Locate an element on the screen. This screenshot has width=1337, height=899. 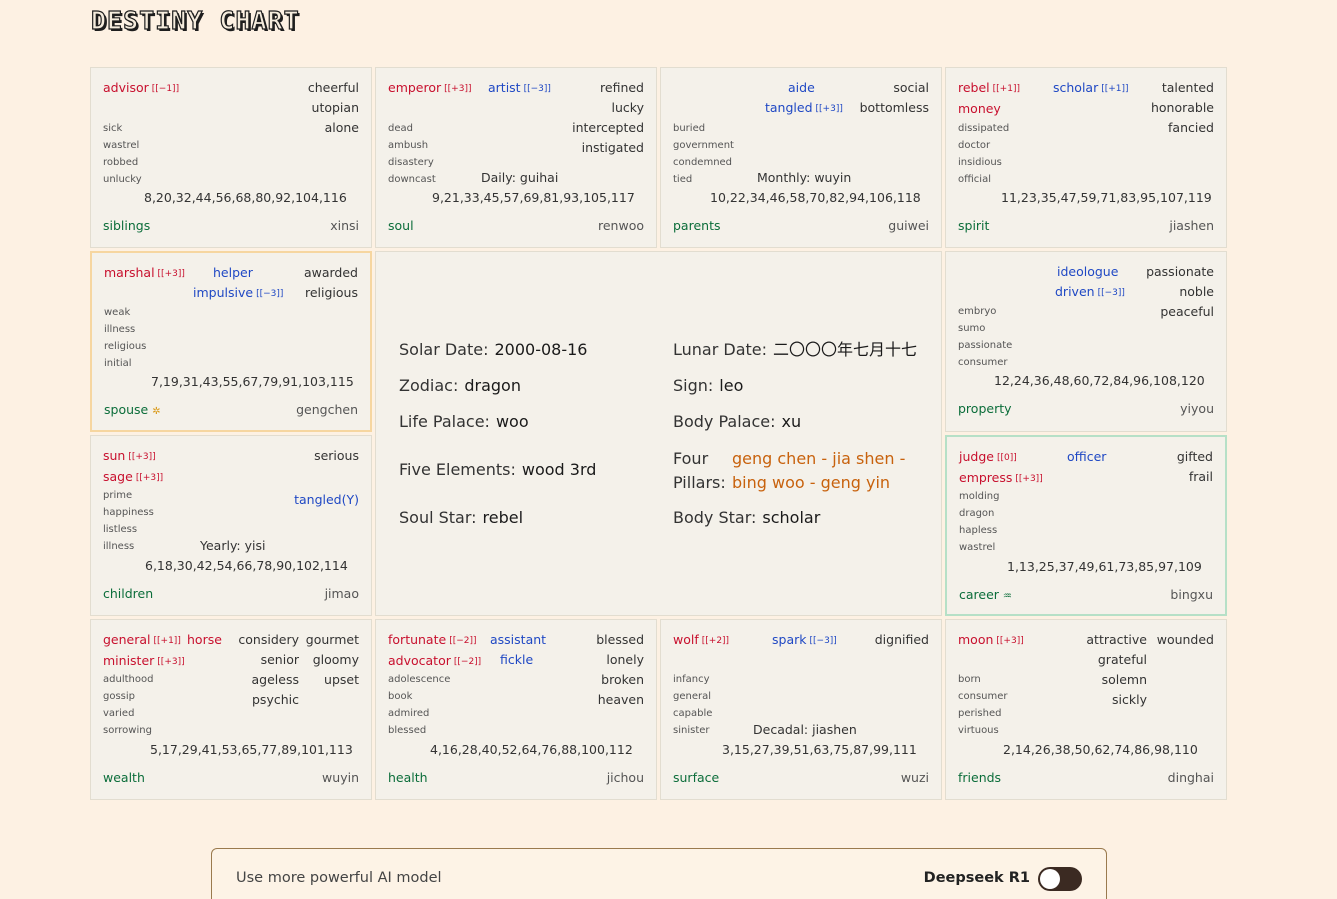
adjective: talented is located at coordinates (1187, 87).